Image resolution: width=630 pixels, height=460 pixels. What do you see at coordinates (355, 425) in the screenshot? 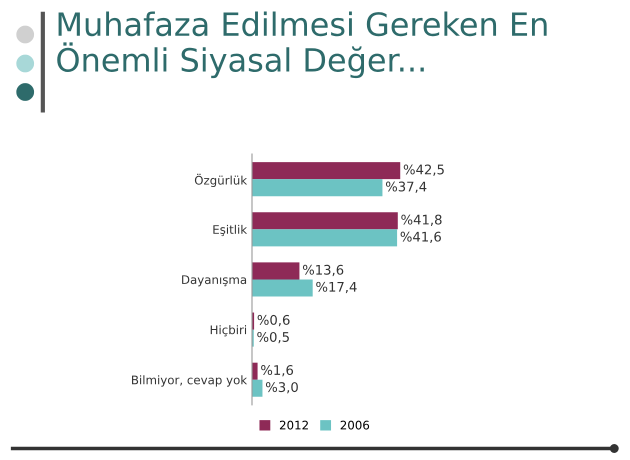
I see `legend-label: 2006` at bounding box center [355, 425].